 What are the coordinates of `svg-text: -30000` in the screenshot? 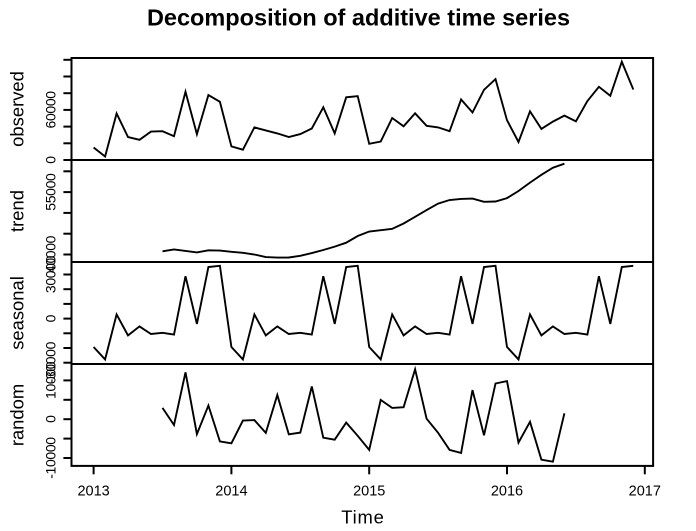 It's located at (51, 362).